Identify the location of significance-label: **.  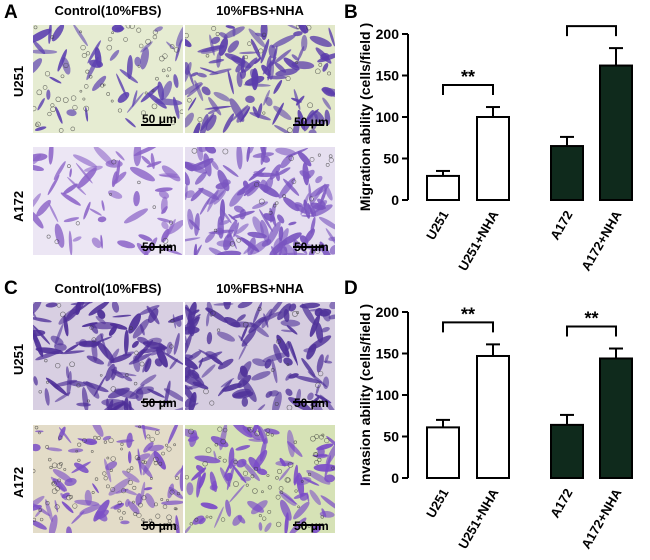
(468, 314).